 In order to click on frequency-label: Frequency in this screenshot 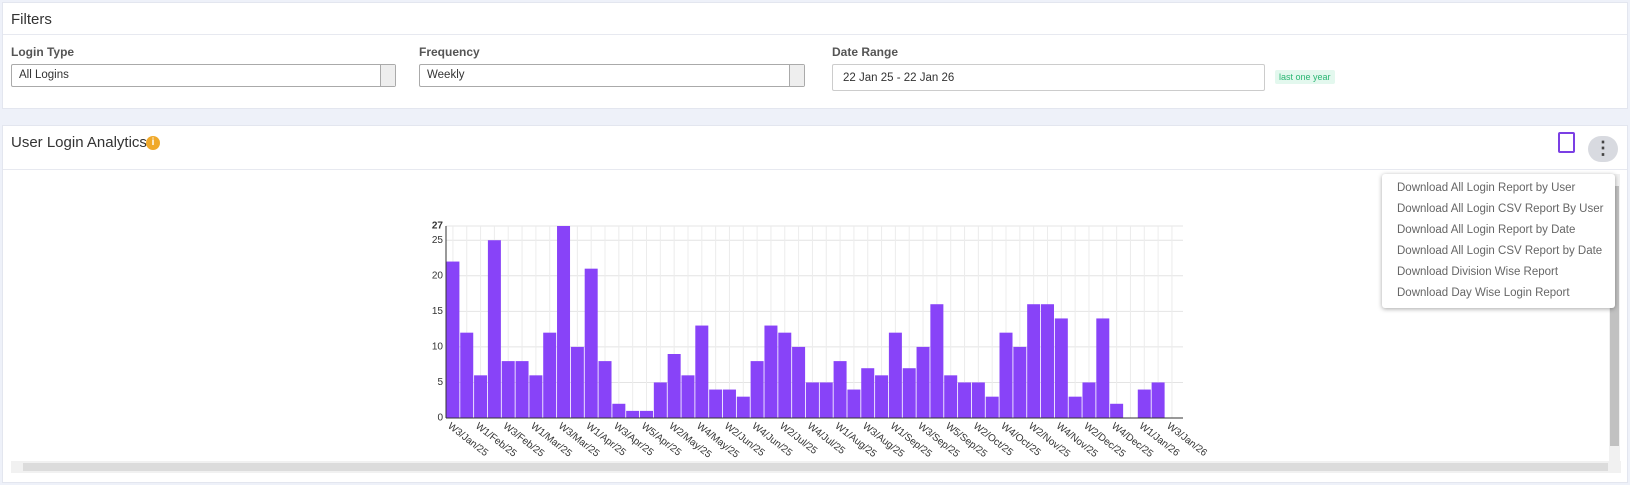, I will do `click(449, 52)`.